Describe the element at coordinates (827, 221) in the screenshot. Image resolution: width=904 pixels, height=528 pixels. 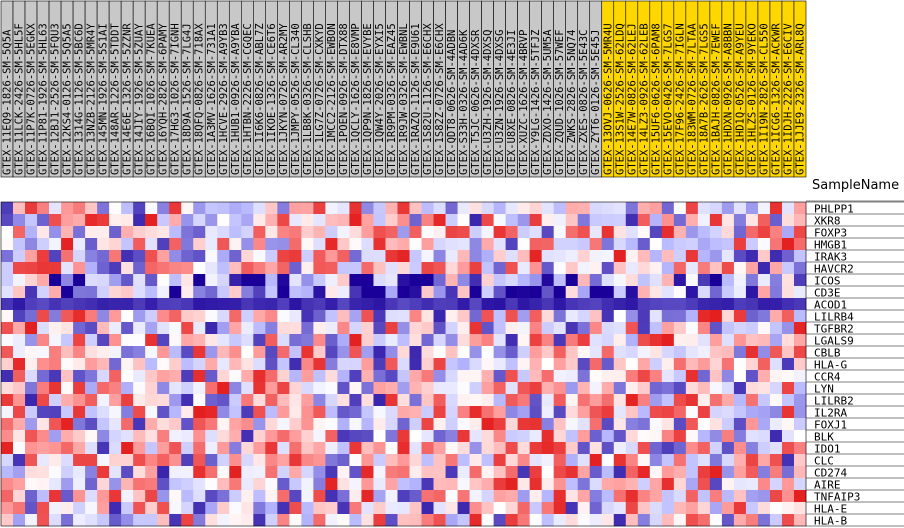
I see `row-label: XKR8` at that location.